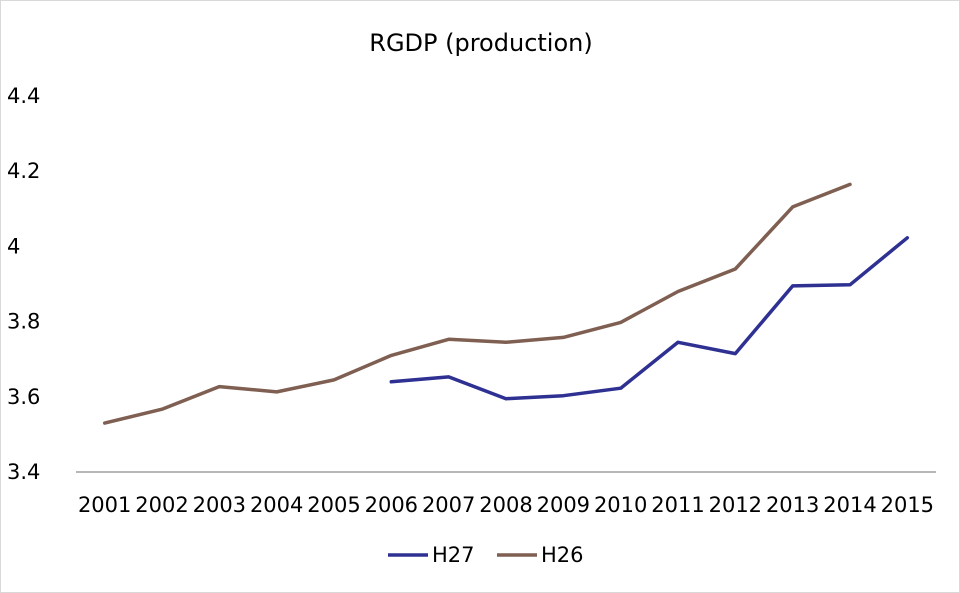  I want to click on chart-title: RGDP (production), so click(480, 43).